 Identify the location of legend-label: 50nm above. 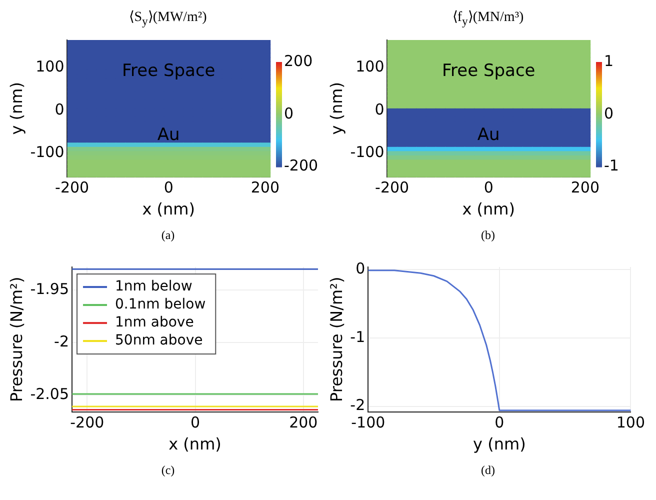
(159, 340).